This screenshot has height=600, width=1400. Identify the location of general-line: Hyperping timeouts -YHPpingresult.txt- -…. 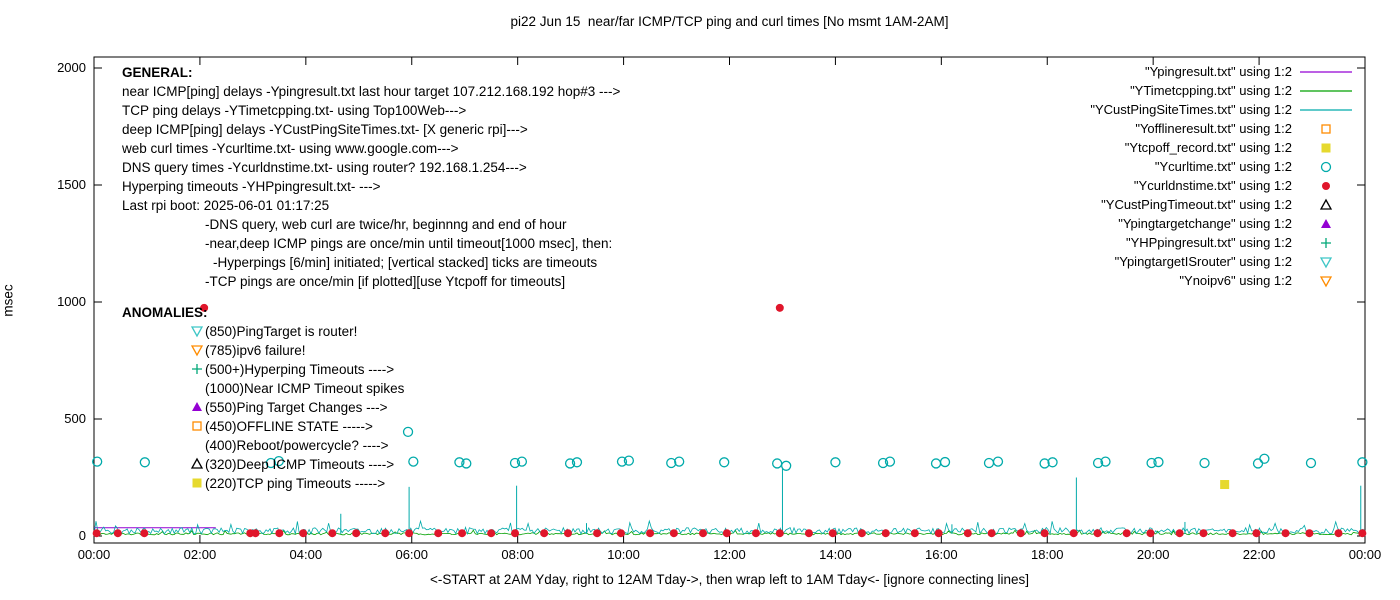
(251, 186).